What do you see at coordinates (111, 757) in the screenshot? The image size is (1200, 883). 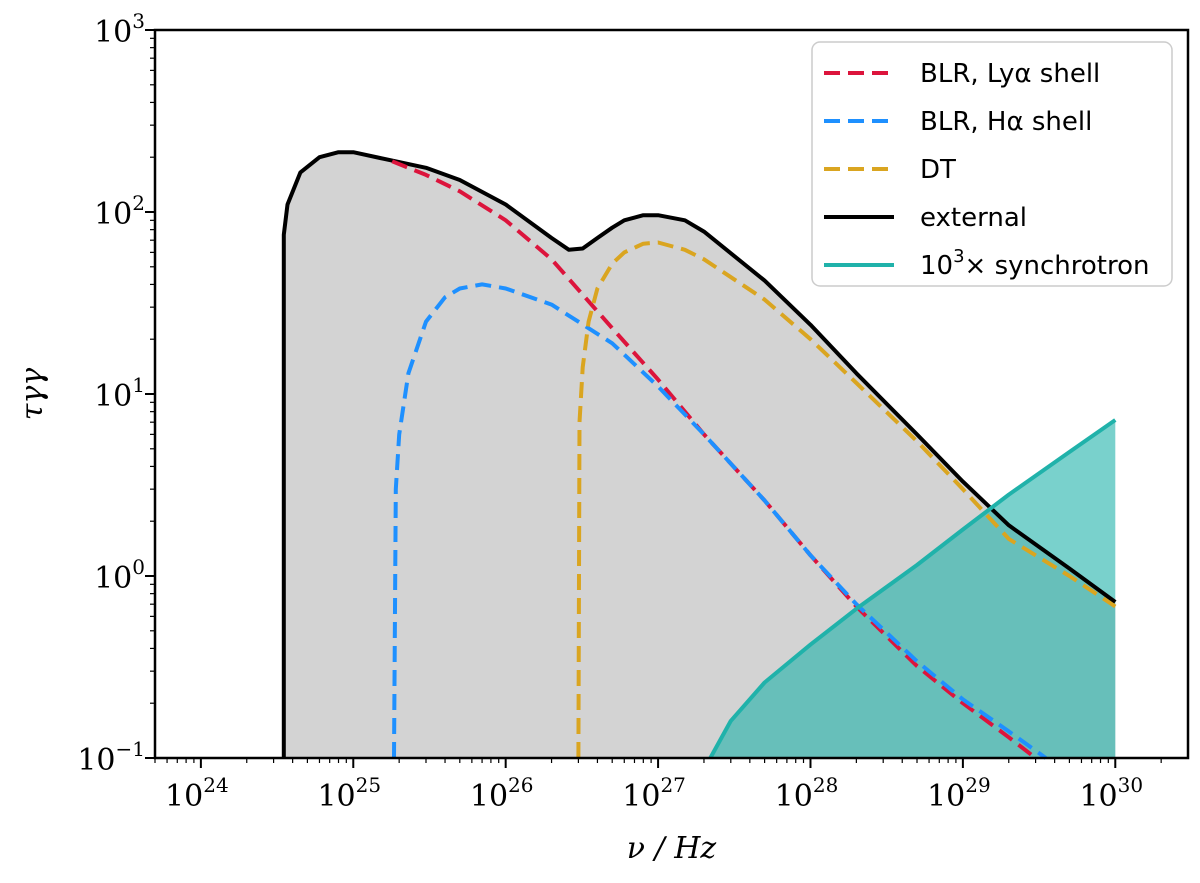 I see `y-tick-label: 10⁻¹` at bounding box center [111, 757].